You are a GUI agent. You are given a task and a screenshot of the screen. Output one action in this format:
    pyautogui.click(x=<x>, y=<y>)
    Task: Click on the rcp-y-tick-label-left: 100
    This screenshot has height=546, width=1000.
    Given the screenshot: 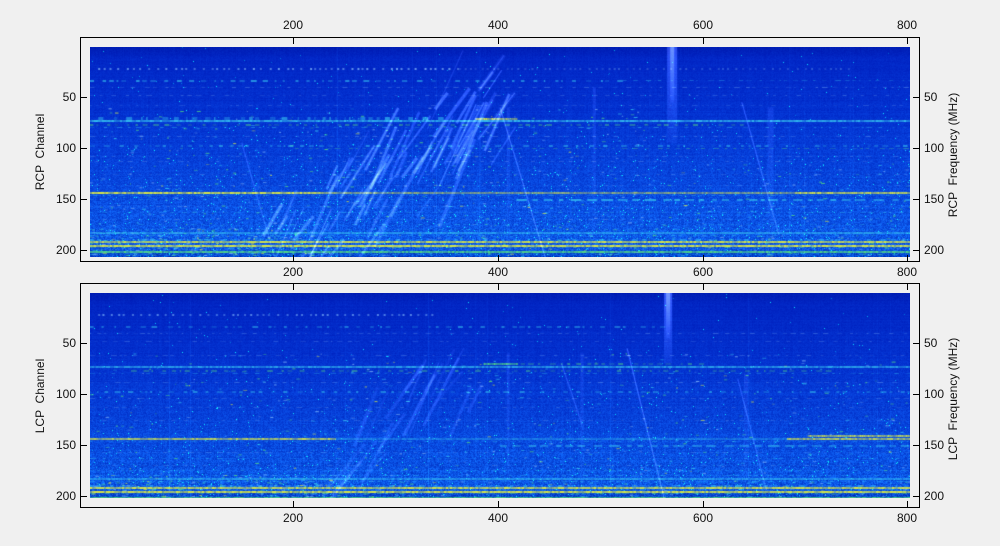 What is the action you would take?
    pyautogui.click(x=65, y=148)
    